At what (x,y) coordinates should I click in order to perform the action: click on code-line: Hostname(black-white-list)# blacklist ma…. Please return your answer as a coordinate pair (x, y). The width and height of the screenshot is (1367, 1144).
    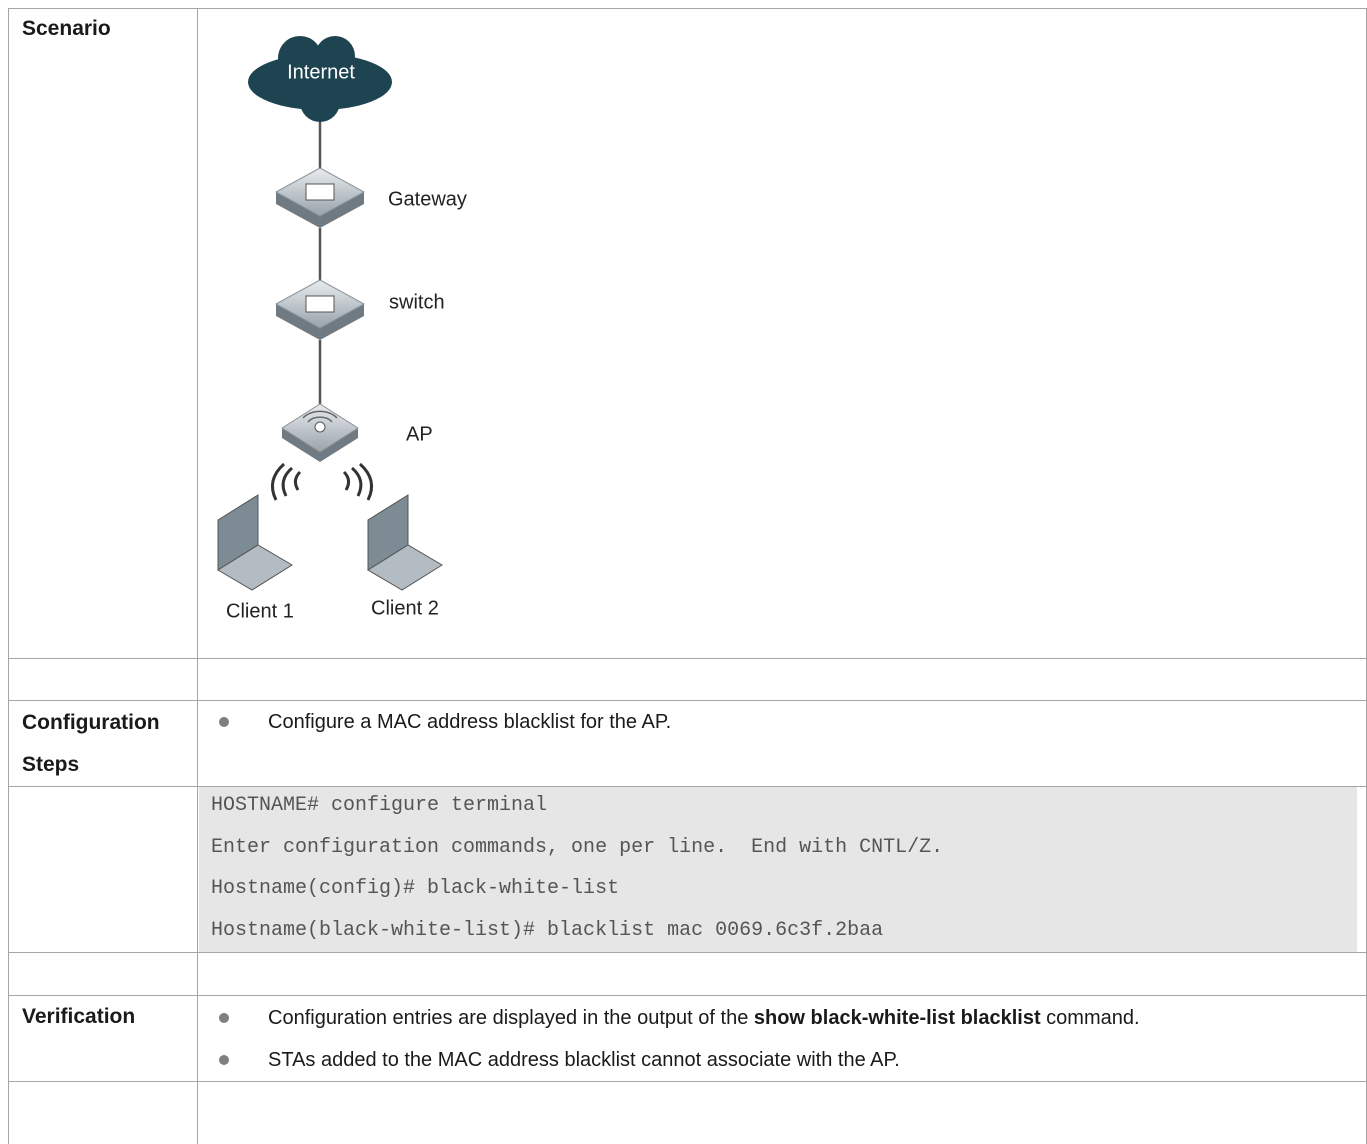
    Looking at the image, I should click on (547, 930).